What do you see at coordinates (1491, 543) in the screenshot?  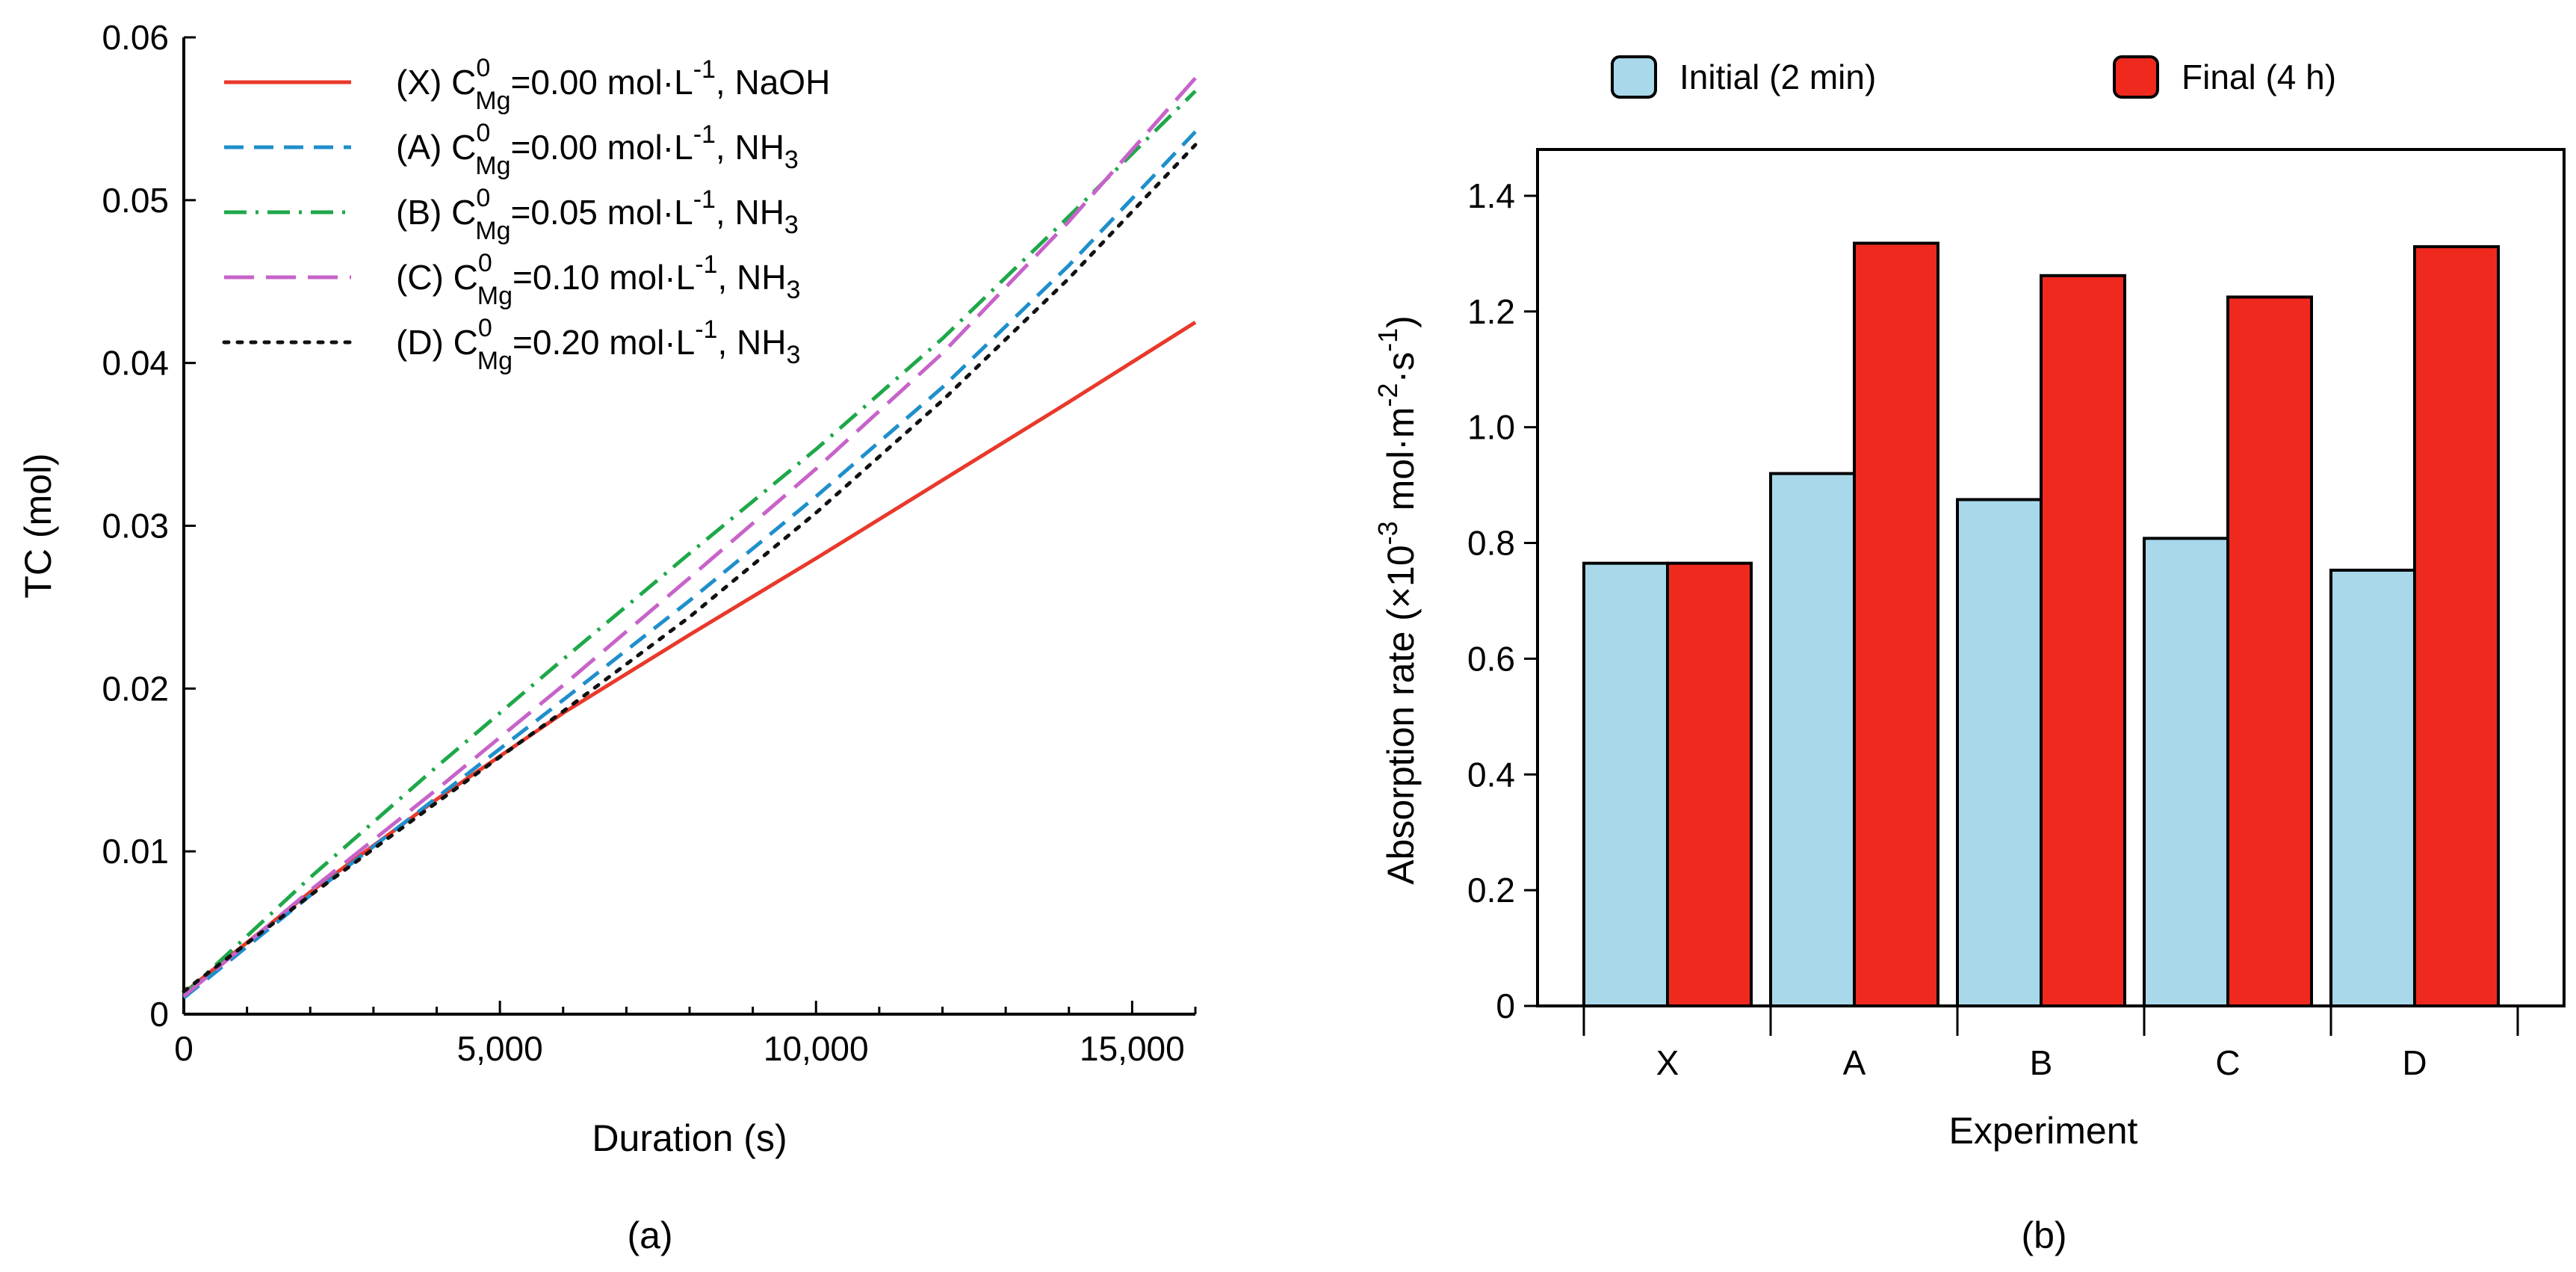 I see `y-tick-label: 0.8` at bounding box center [1491, 543].